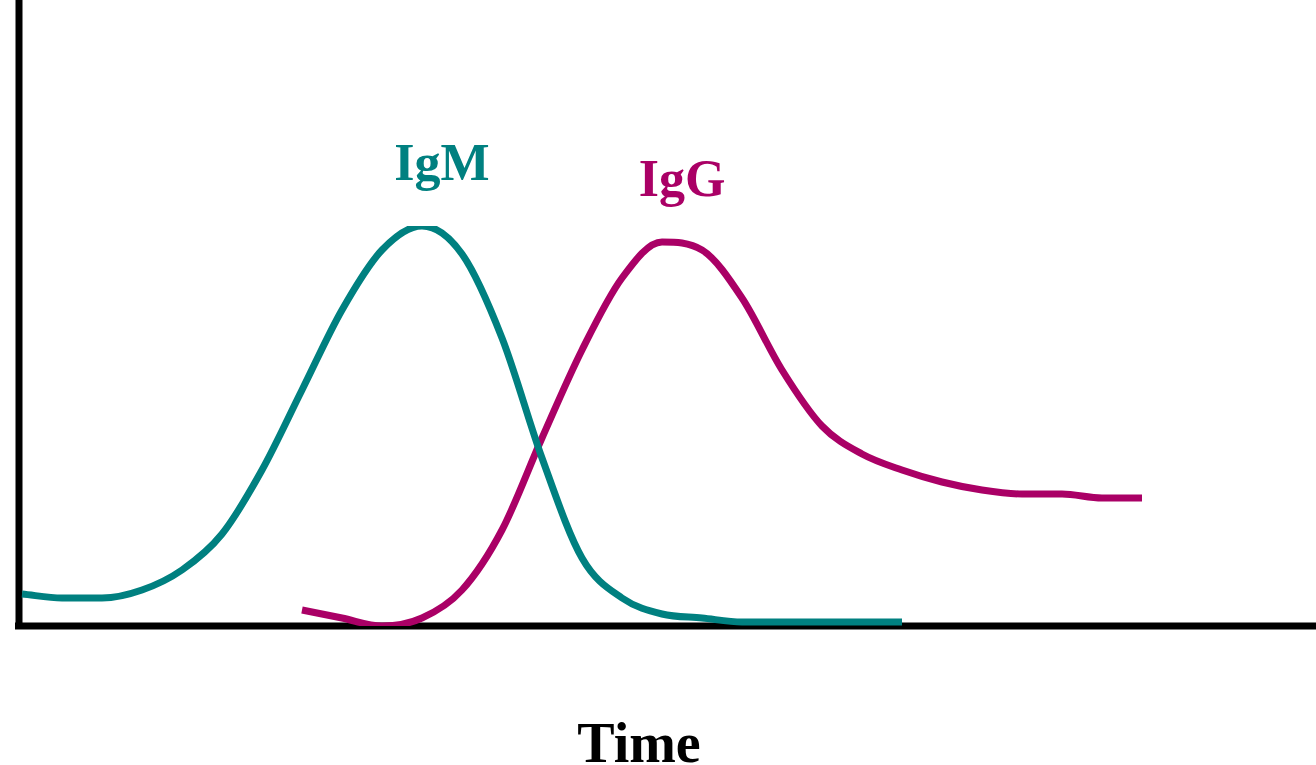  Describe the element at coordinates (682, 178) in the screenshot. I see `series-label: IgG` at that location.